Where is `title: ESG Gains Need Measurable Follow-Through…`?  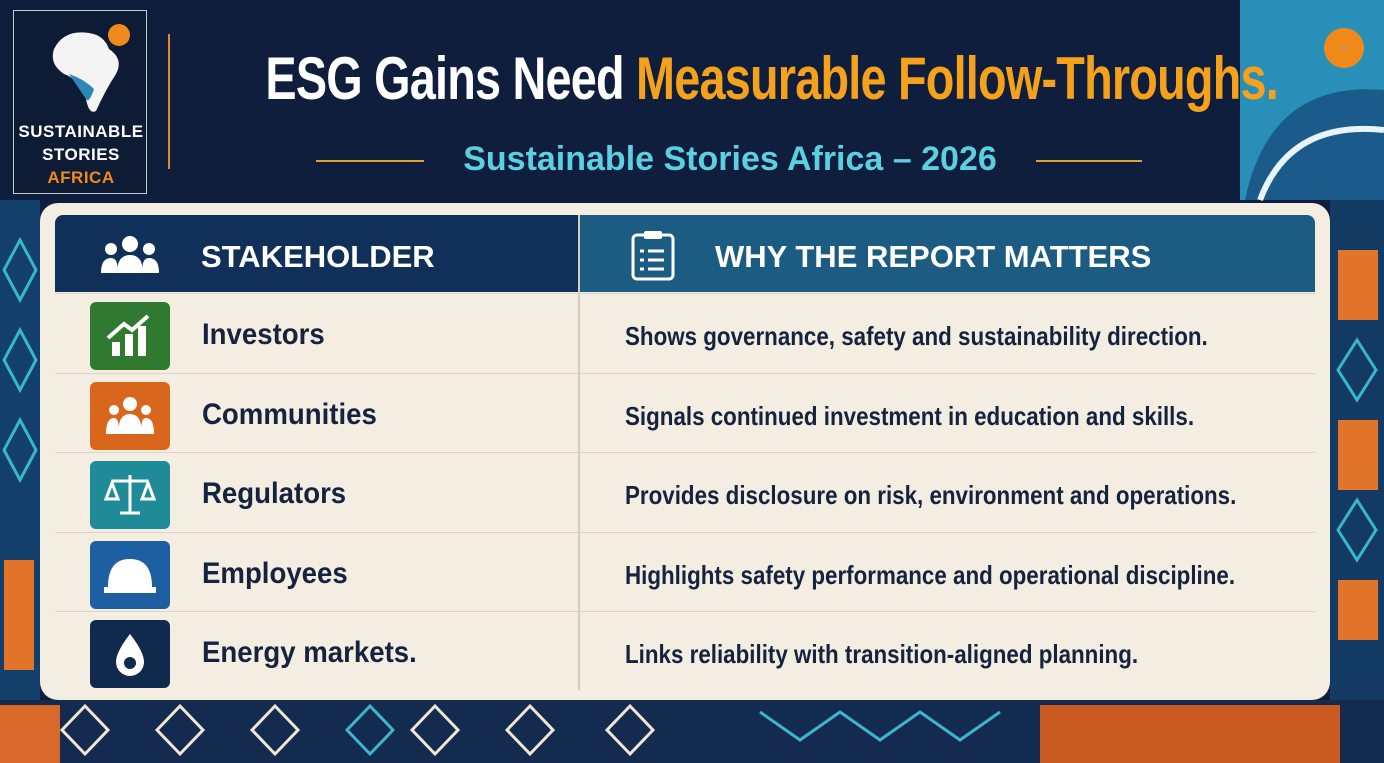
title: ESG Gains Need Measurable Follow-Through… is located at coordinates (771, 78).